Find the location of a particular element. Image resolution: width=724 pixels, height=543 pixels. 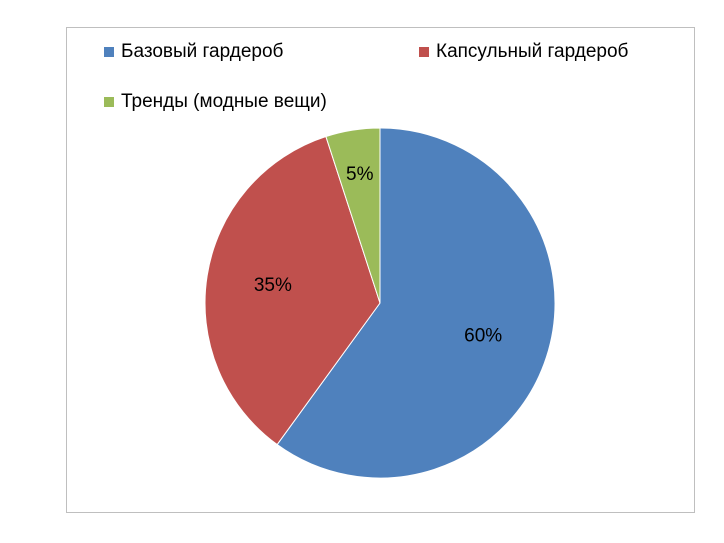

legend-label: Тренды (модные вещи) is located at coordinates (224, 101).